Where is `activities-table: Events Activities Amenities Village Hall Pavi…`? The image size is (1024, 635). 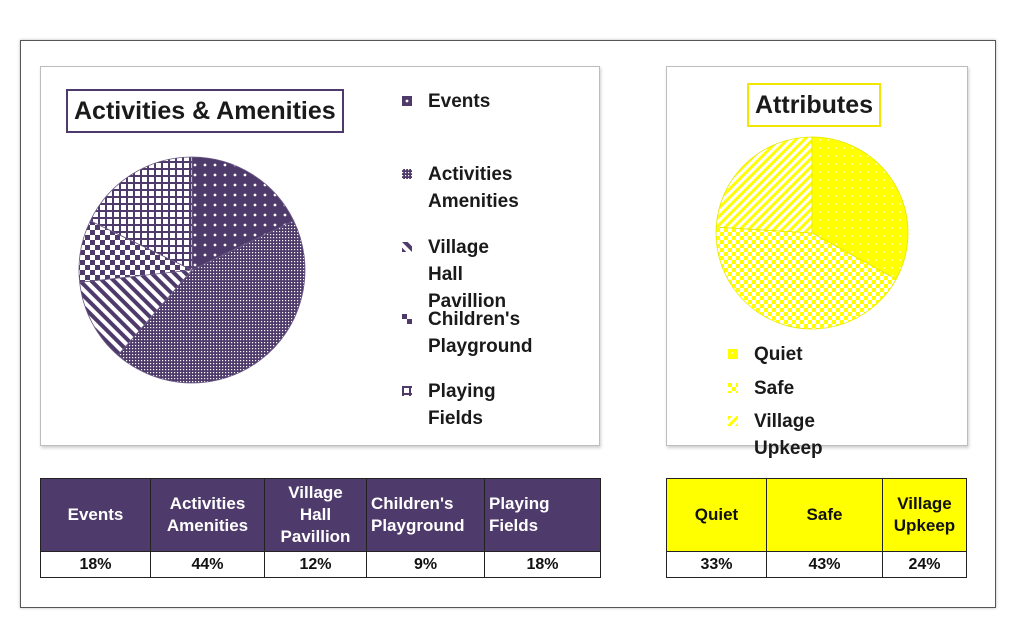
activities-table: Events Activities Amenities Village Hall Pavi… is located at coordinates (320, 528).